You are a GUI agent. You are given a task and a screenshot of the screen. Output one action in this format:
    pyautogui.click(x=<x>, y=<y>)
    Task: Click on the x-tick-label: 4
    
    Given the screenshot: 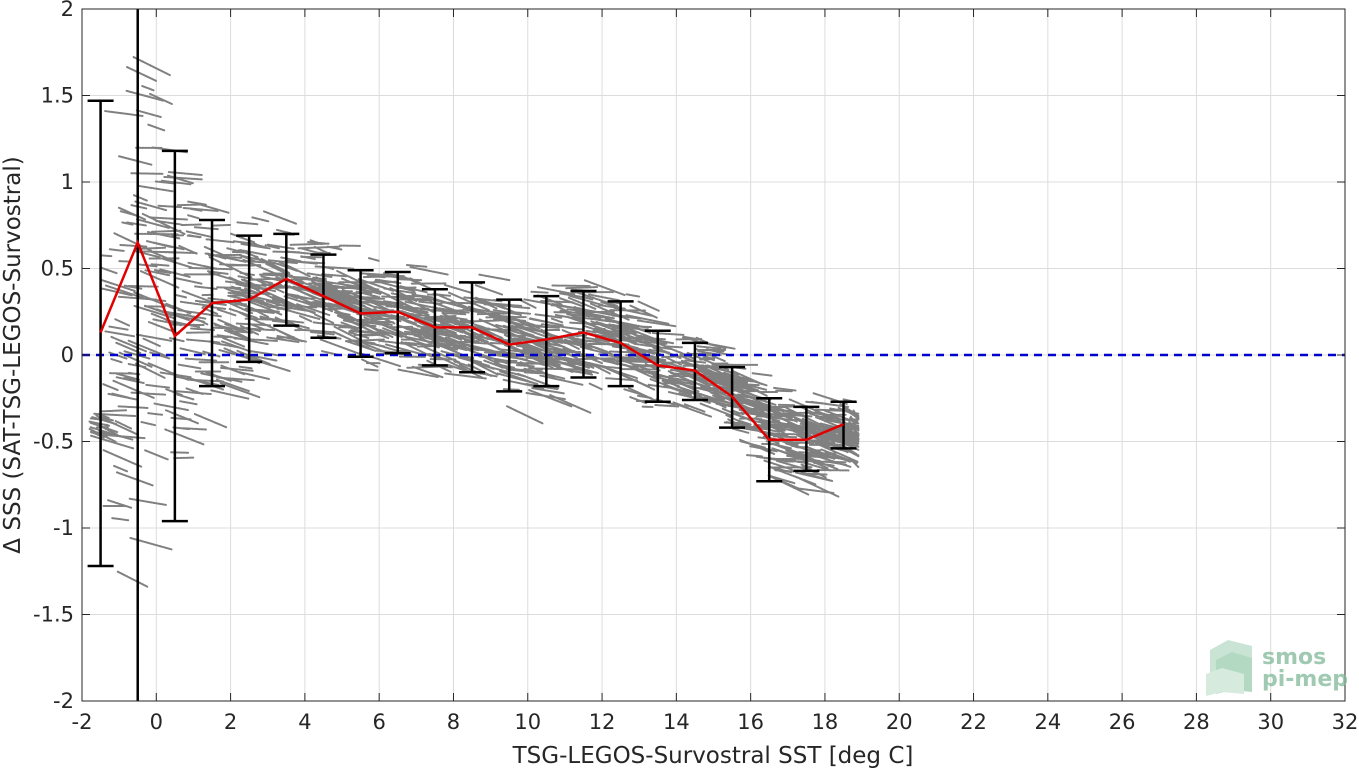 What is the action you would take?
    pyautogui.click(x=304, y=722)
    